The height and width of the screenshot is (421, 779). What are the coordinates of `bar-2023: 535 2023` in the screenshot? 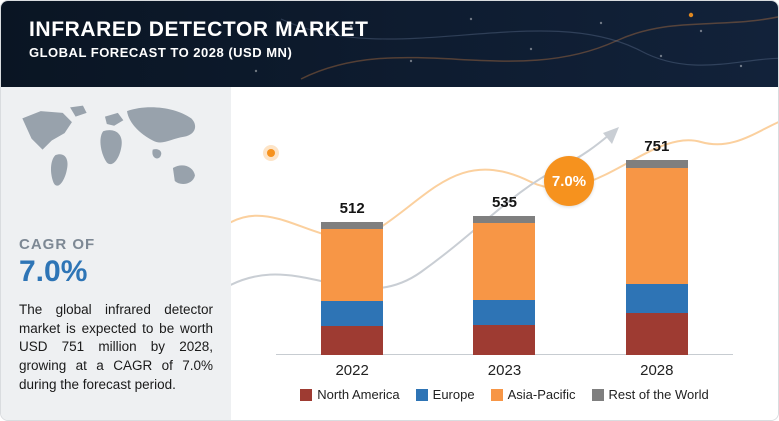 It's located at (504, 286).